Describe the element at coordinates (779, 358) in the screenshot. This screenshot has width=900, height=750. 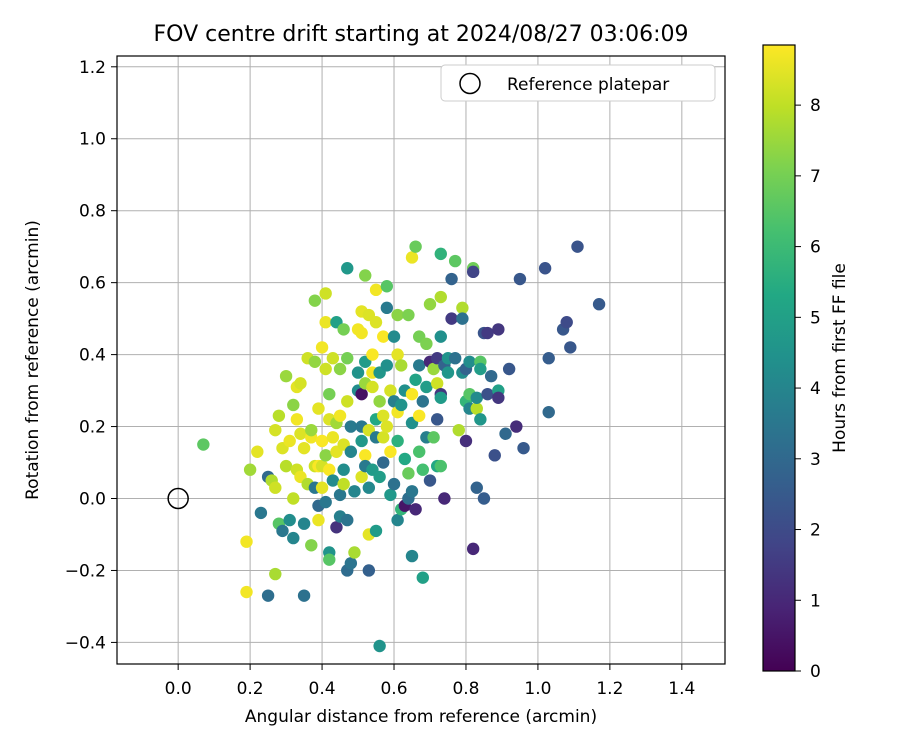
I see `colorbar-frame` at that location.